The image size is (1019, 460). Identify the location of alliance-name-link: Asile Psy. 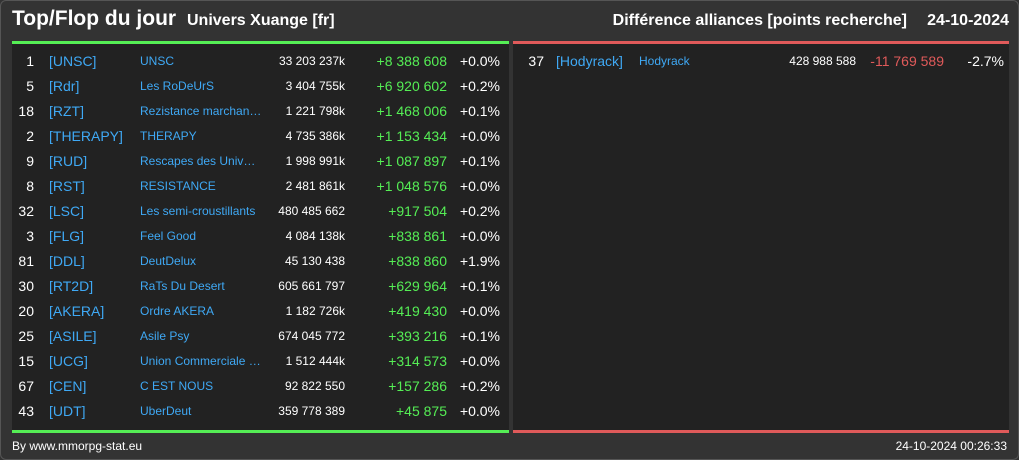
(165, 336).